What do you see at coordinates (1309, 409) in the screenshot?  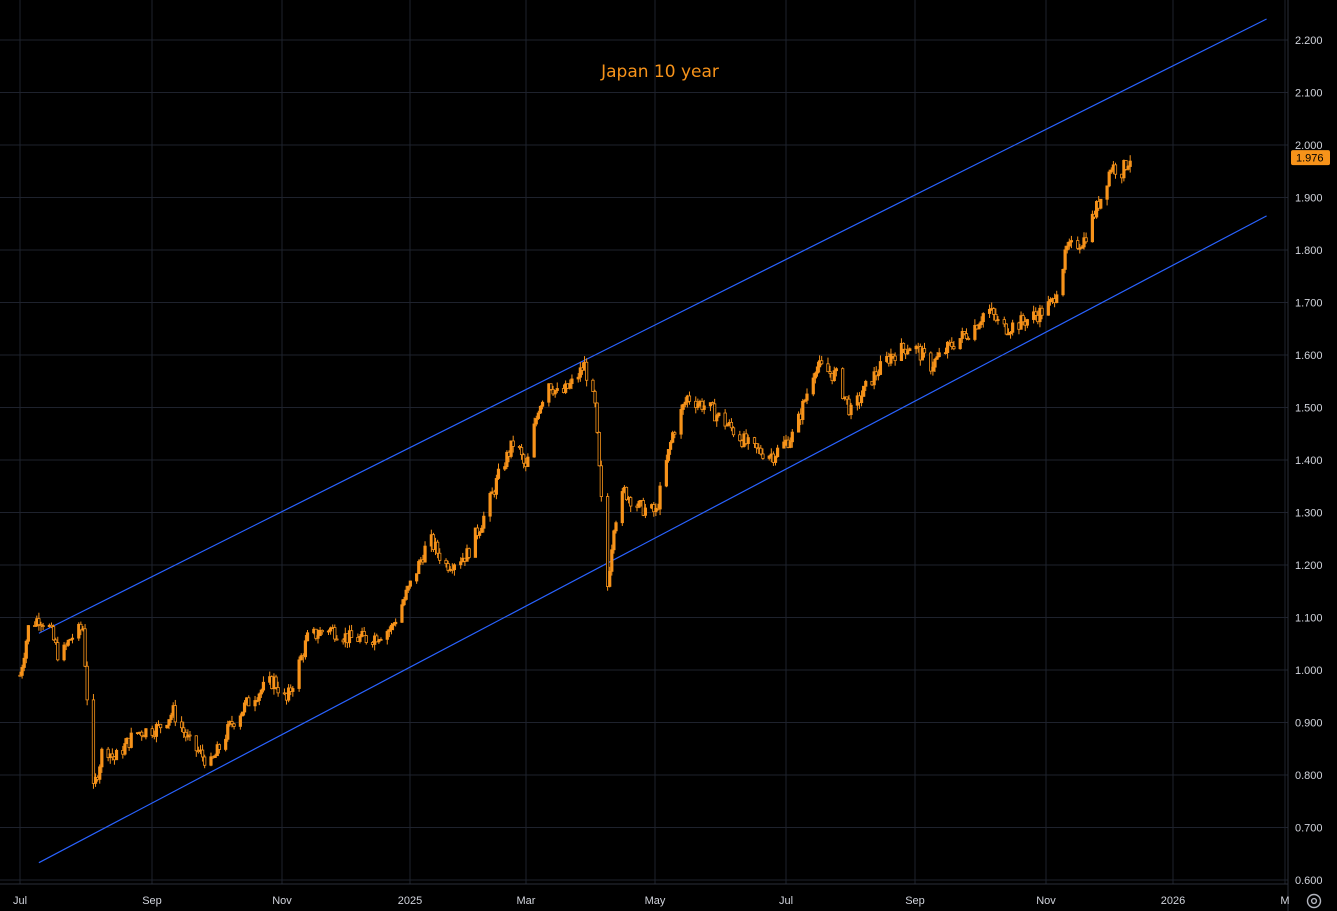 I see `y-tick-label: 1.500` at bounding box center [1309, 409].